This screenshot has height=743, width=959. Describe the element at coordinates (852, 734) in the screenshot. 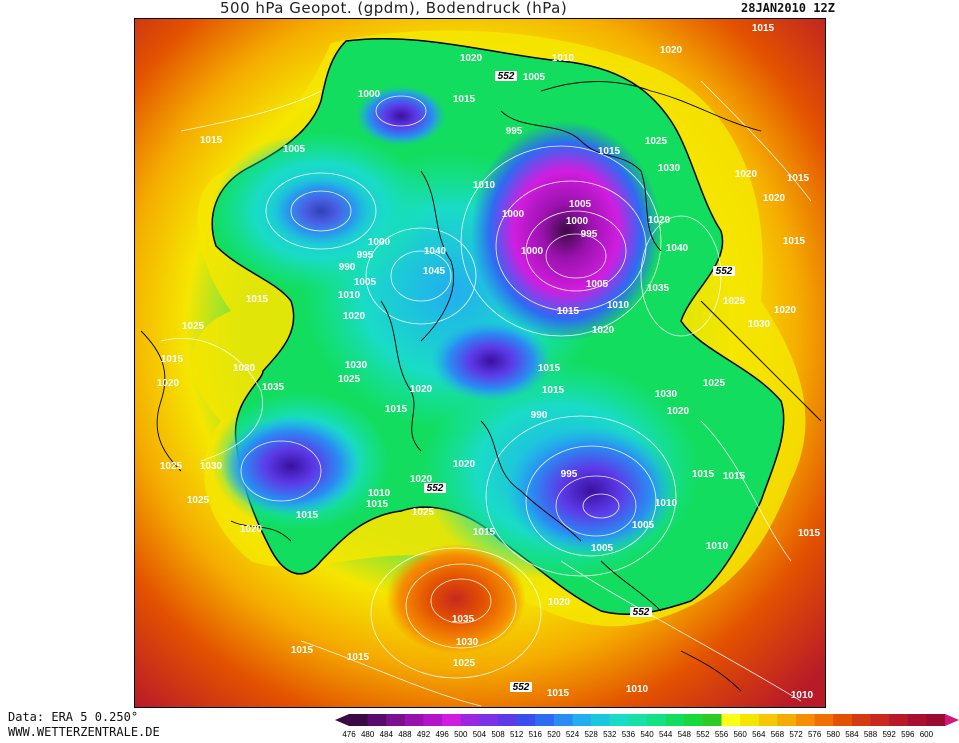

I see `colorbar-tick-label: 584` at that location.